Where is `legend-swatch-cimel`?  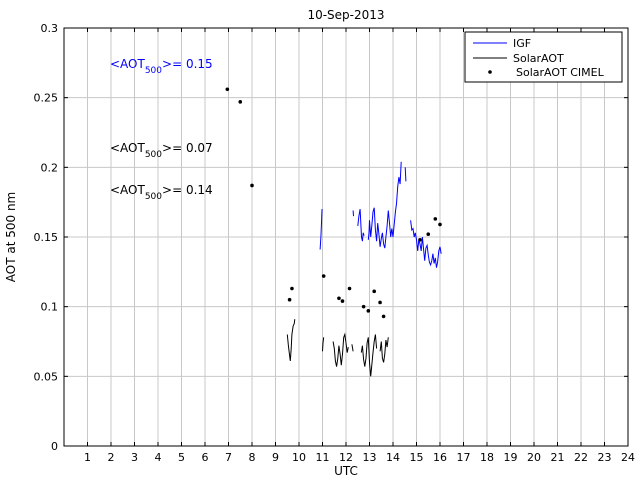
legend-swatch-cimel is located at coordinates (490, 72).